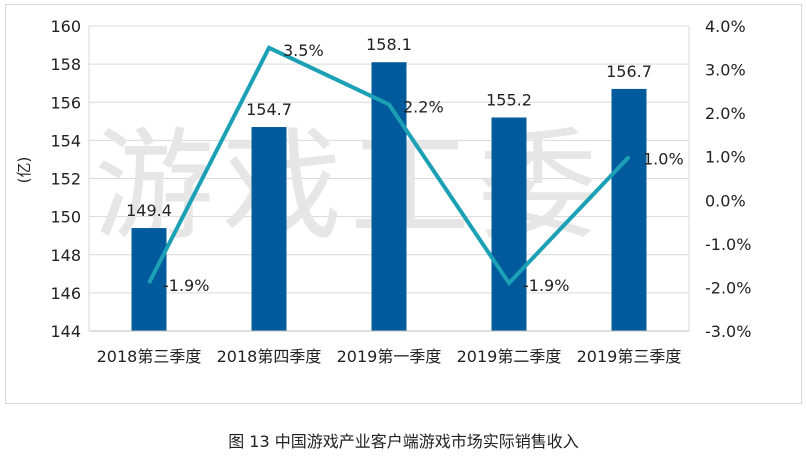  I want to click on bar-value-label: 156.7, so click(629, 71).